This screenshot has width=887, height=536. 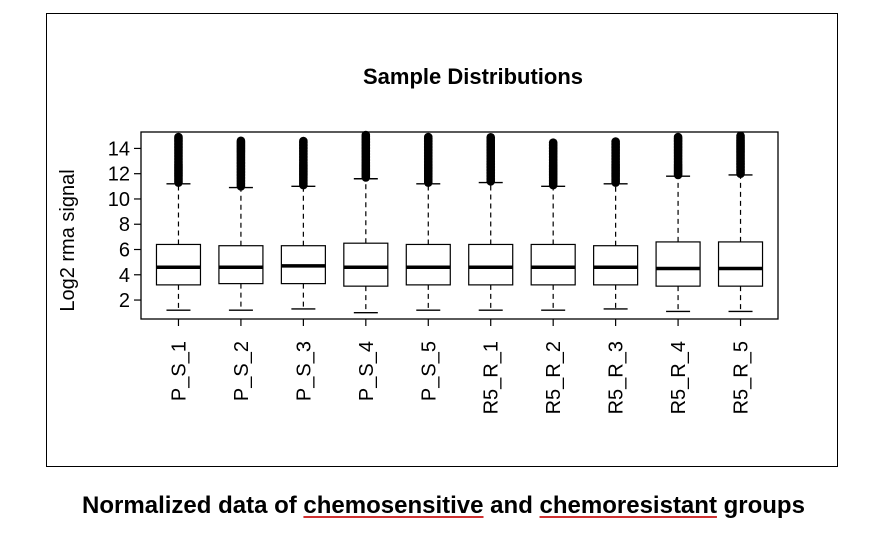 I want to click on x-tick-label-R5_R_1: R5_R_1, so click(x=492, y=377).